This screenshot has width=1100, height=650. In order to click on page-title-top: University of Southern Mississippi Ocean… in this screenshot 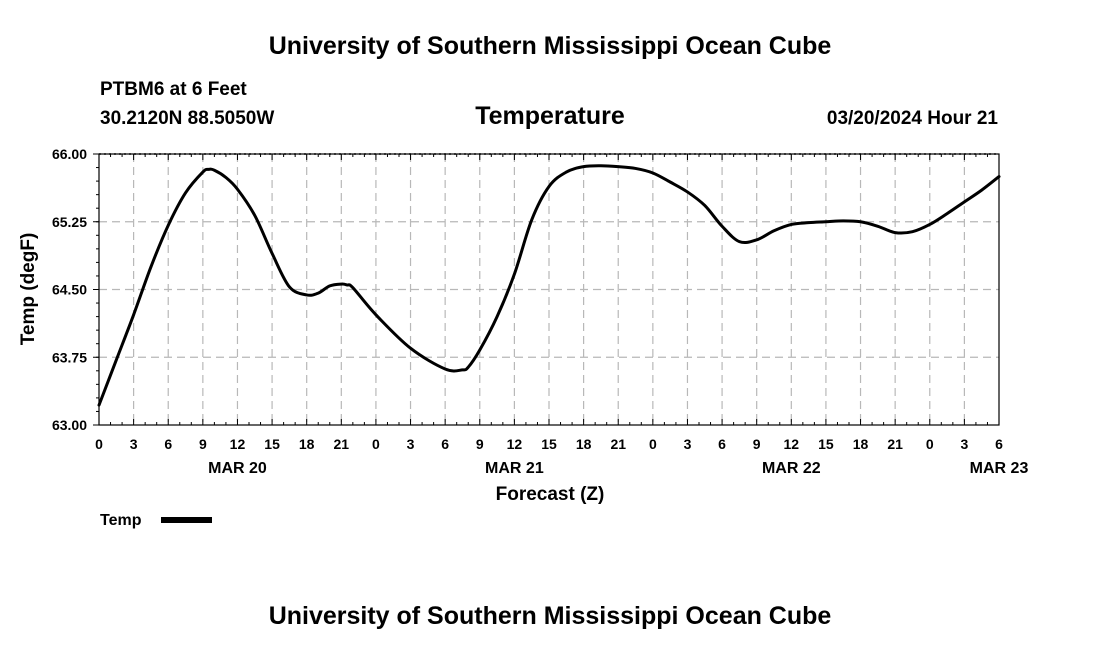, I will do `click(550, 46)`.